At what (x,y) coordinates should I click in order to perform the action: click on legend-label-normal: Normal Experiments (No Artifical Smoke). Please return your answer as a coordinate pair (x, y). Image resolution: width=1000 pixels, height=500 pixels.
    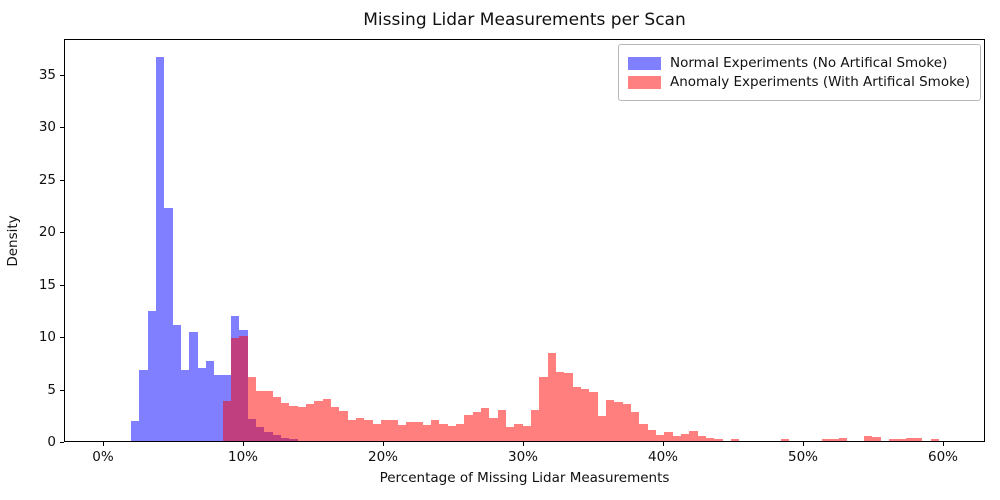
    Looking at the image, I should click on (809, 63).